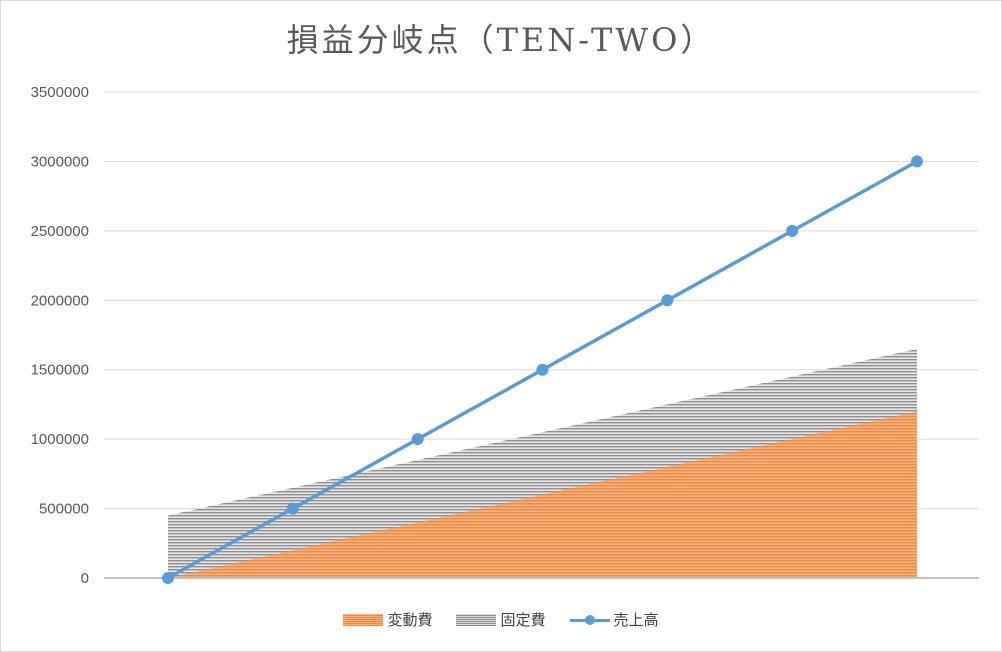 The height and width of the screenshot is (652, 1002). What do you see at coordinates (60, 92) in the screenshot?
I see `y-tick-label: 3500000` at bounding box center [60, 92].